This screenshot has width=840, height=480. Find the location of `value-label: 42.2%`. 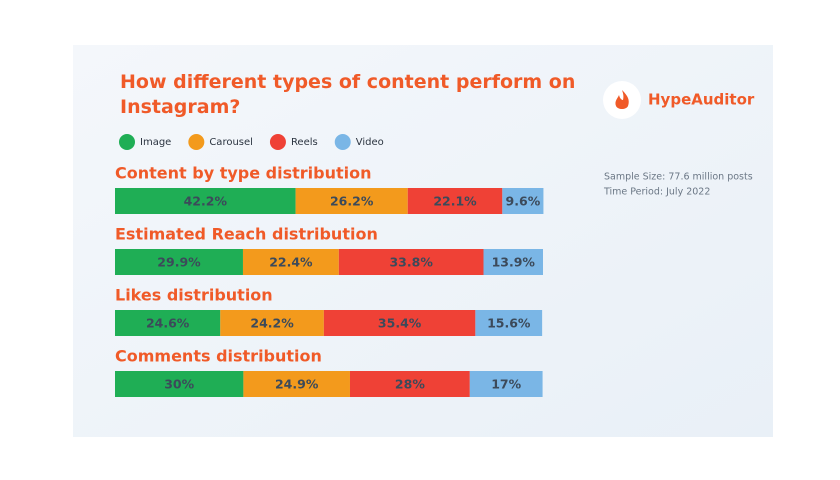

value-label: 42.2% is located at coordinates (206, 201).